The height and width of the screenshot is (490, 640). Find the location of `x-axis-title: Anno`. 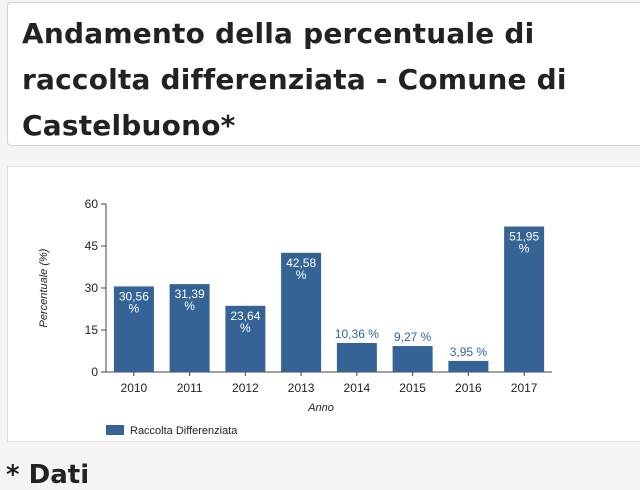

x-axis-title: Anno is located at coordinates (320, 408).